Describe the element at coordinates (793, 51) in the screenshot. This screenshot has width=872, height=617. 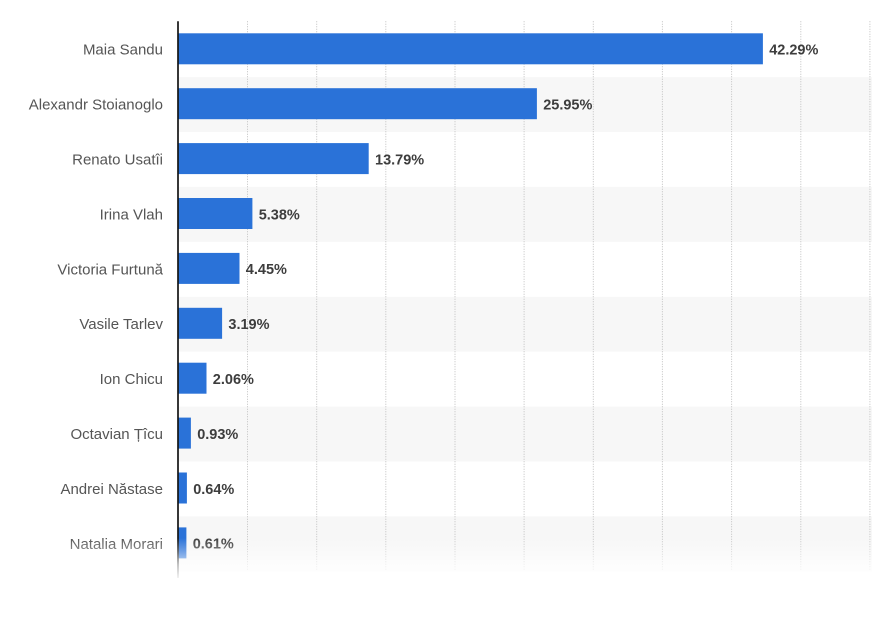
I see `svg-text: 42.29%` at that location.